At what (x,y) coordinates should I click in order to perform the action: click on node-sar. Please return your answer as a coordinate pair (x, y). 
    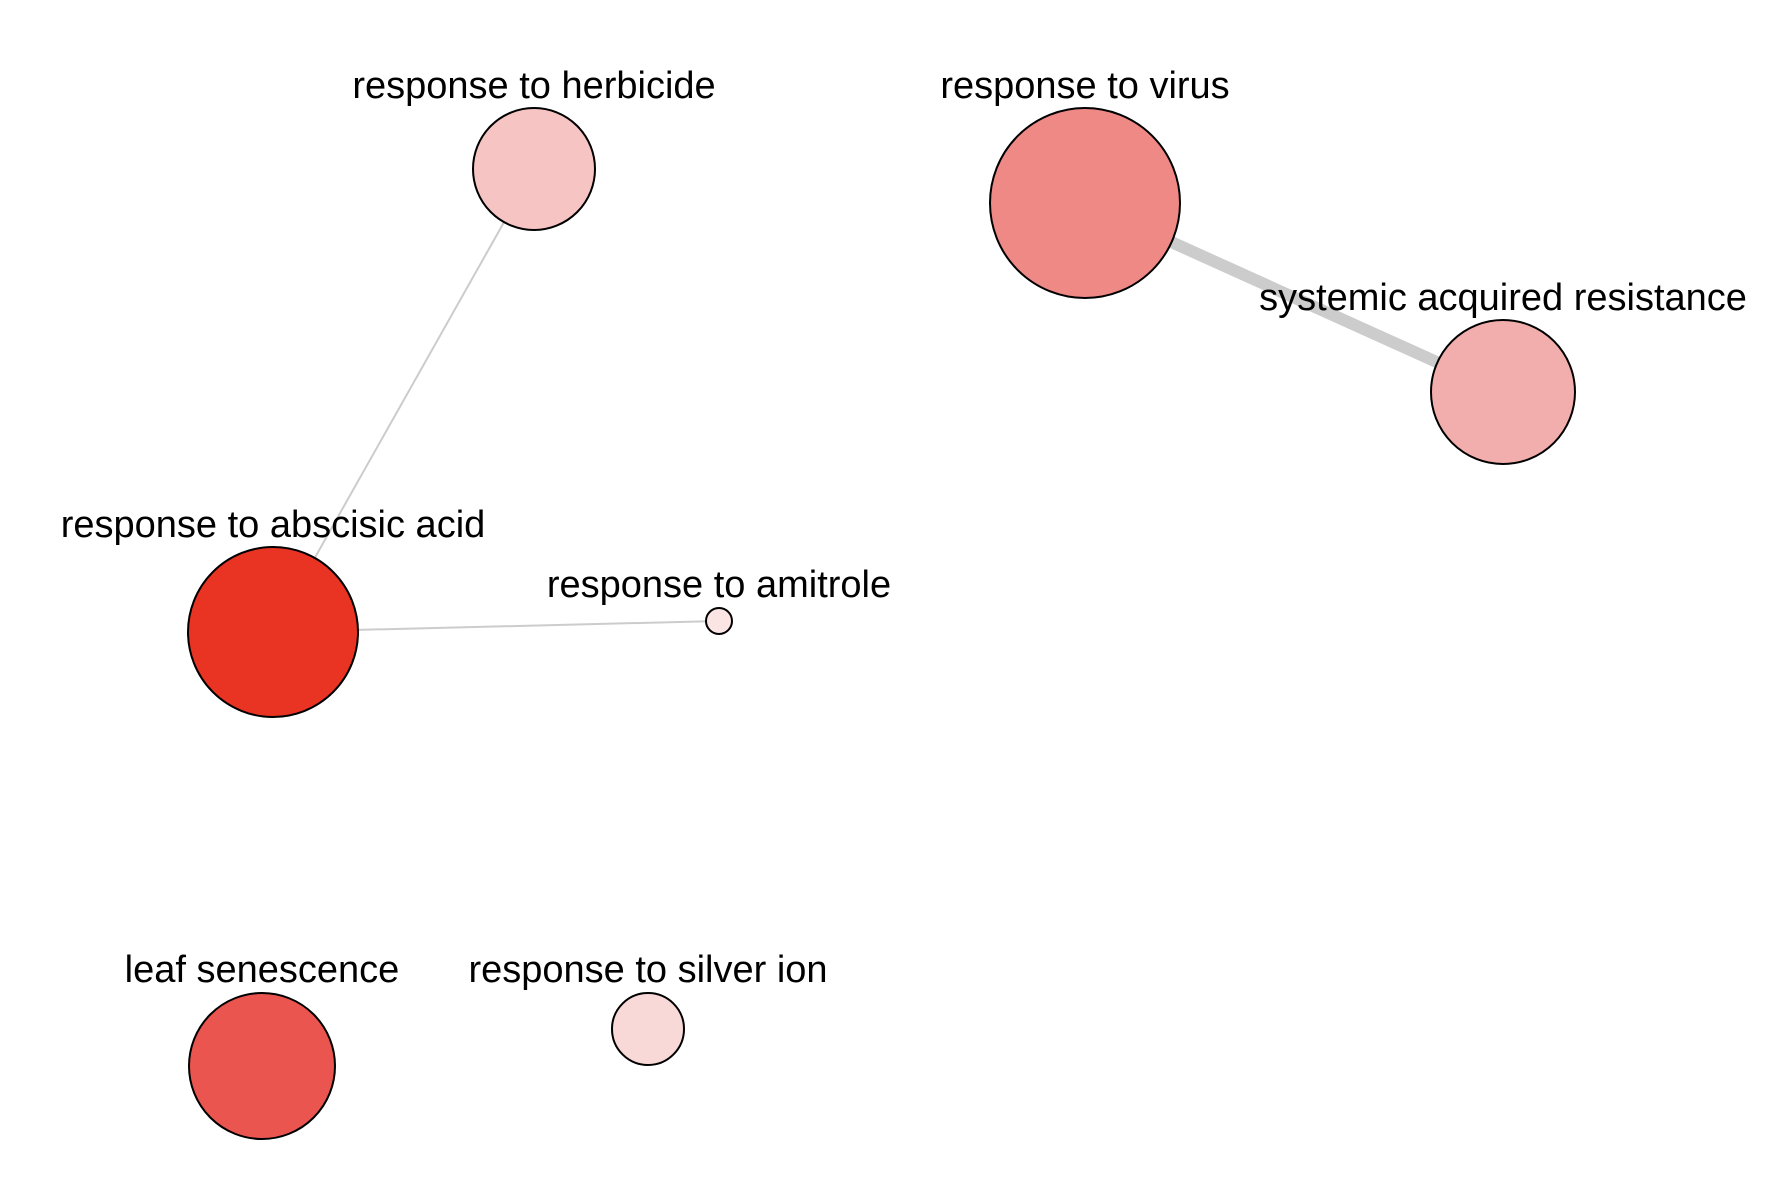
    Looking at the image, I should click on (1503, 392).